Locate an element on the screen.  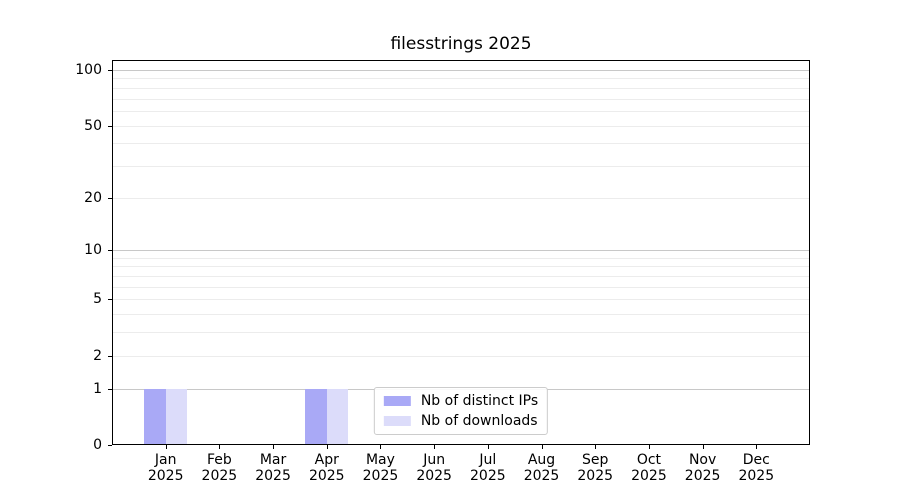
y-tick-label: 50 is located at coordinates (93, 125).